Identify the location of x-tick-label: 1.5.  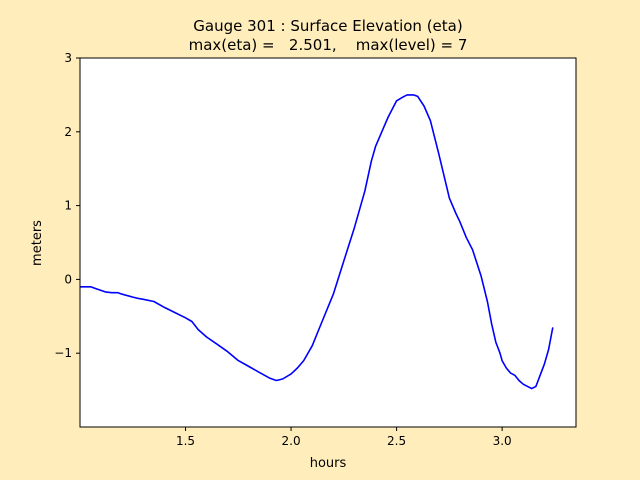
(185, 441).